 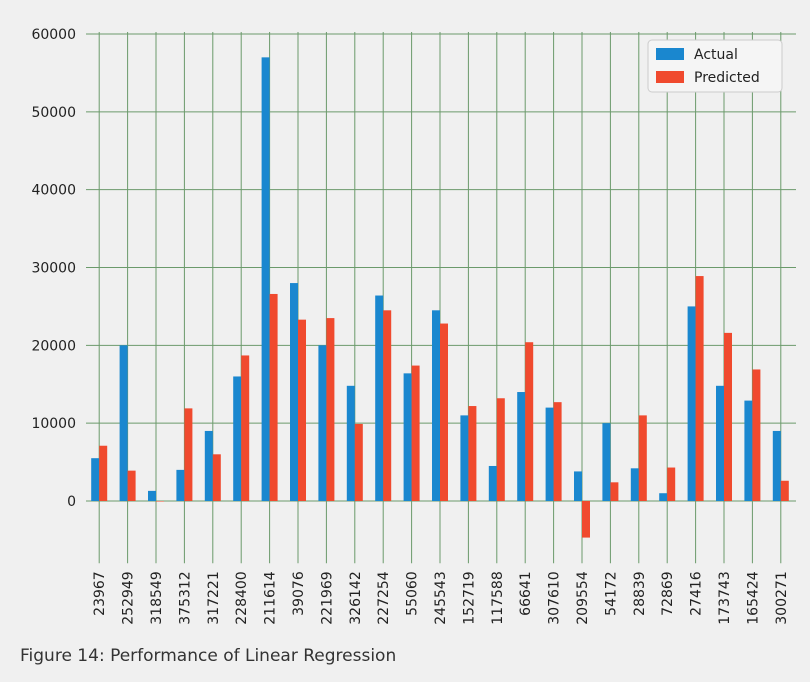 I want to click on x-tick-label: 252949, so click(x=129, y=597).